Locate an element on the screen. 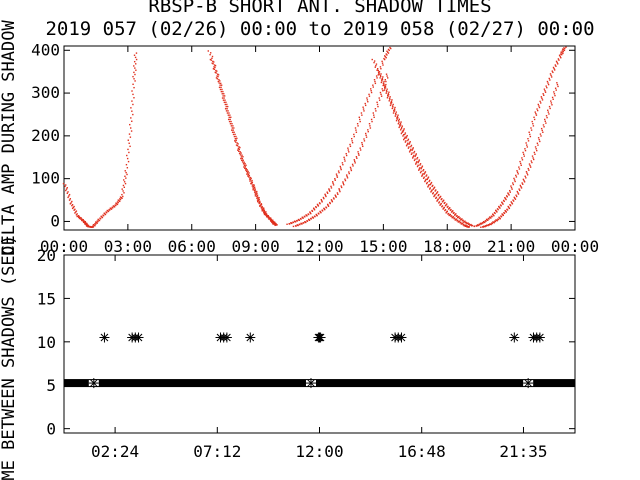 The image size is (640, 480). top-y-tick-label: 0 is located at coordinates (55, 220).